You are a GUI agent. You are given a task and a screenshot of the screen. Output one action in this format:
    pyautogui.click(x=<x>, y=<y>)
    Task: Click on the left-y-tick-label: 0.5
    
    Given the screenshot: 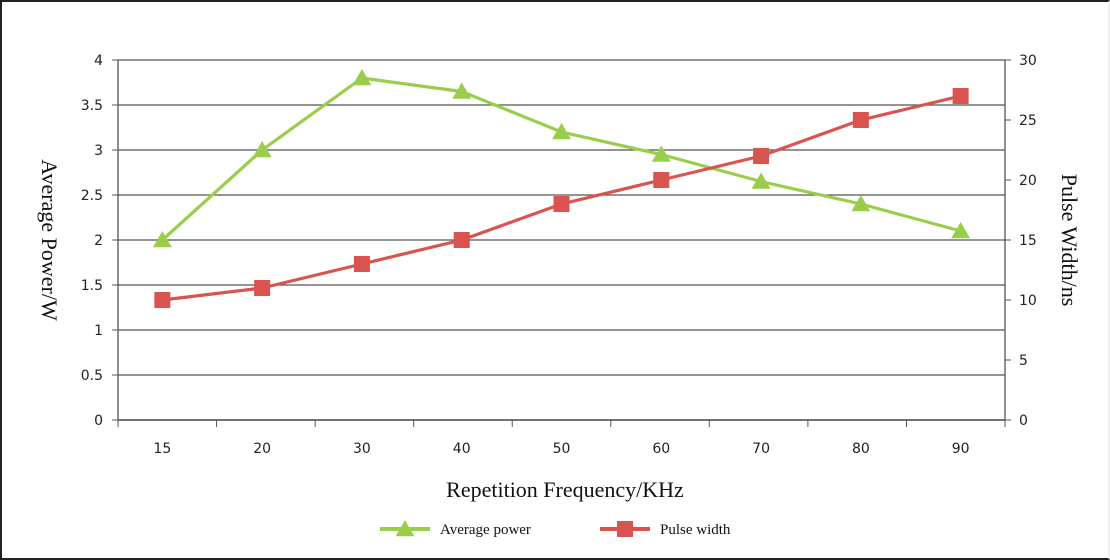 What is the action you would take?
    pyautogui.click(x=92, y=376)
    